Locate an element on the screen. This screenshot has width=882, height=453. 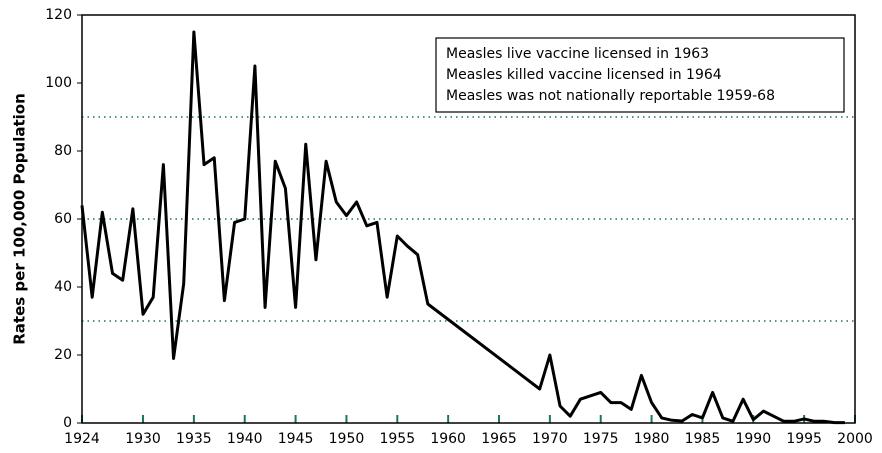
x-tick-label: 1975 is located at coordinates (601, 439).